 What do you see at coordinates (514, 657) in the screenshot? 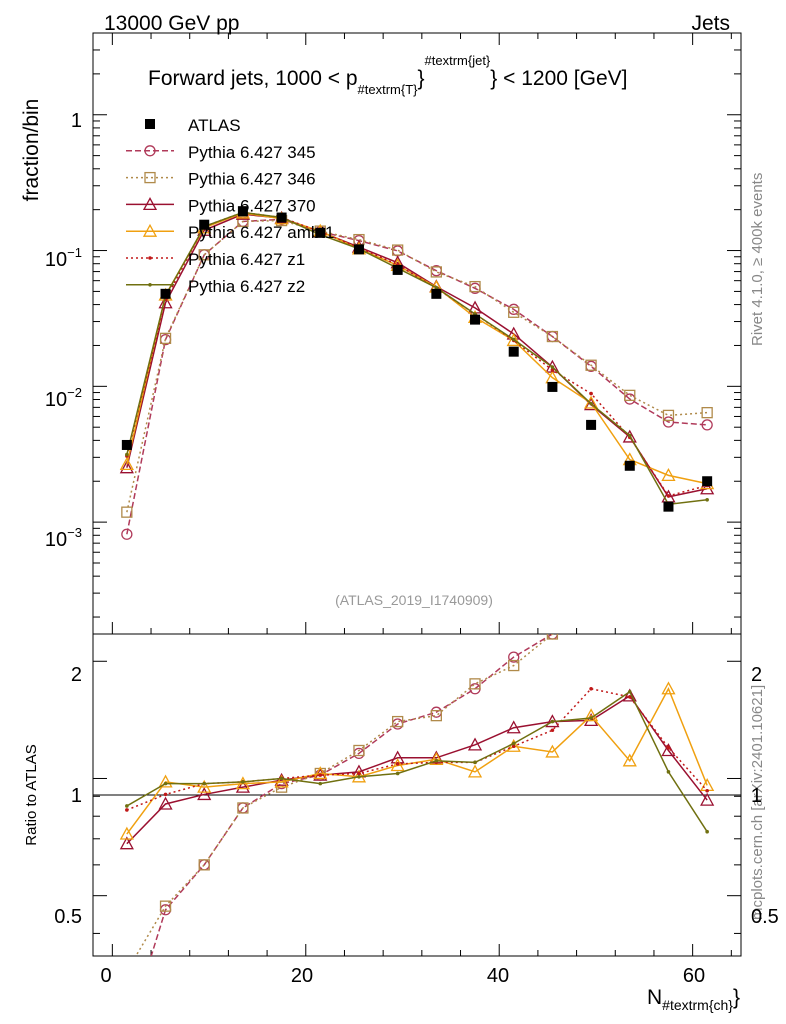
I see `ratio-0-point` at bounding box center [514, 657].